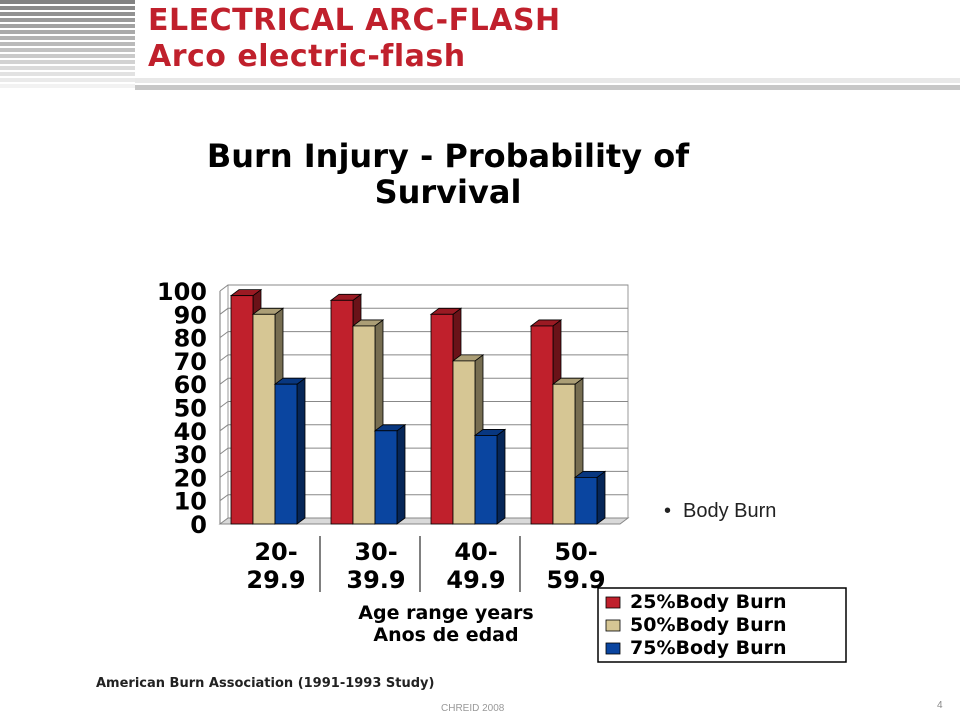 This screenshot has width=960, height=720. Describe the element at coordinates (182, 292) in the screenshot. I see `y-tick-label: 100` at that location.